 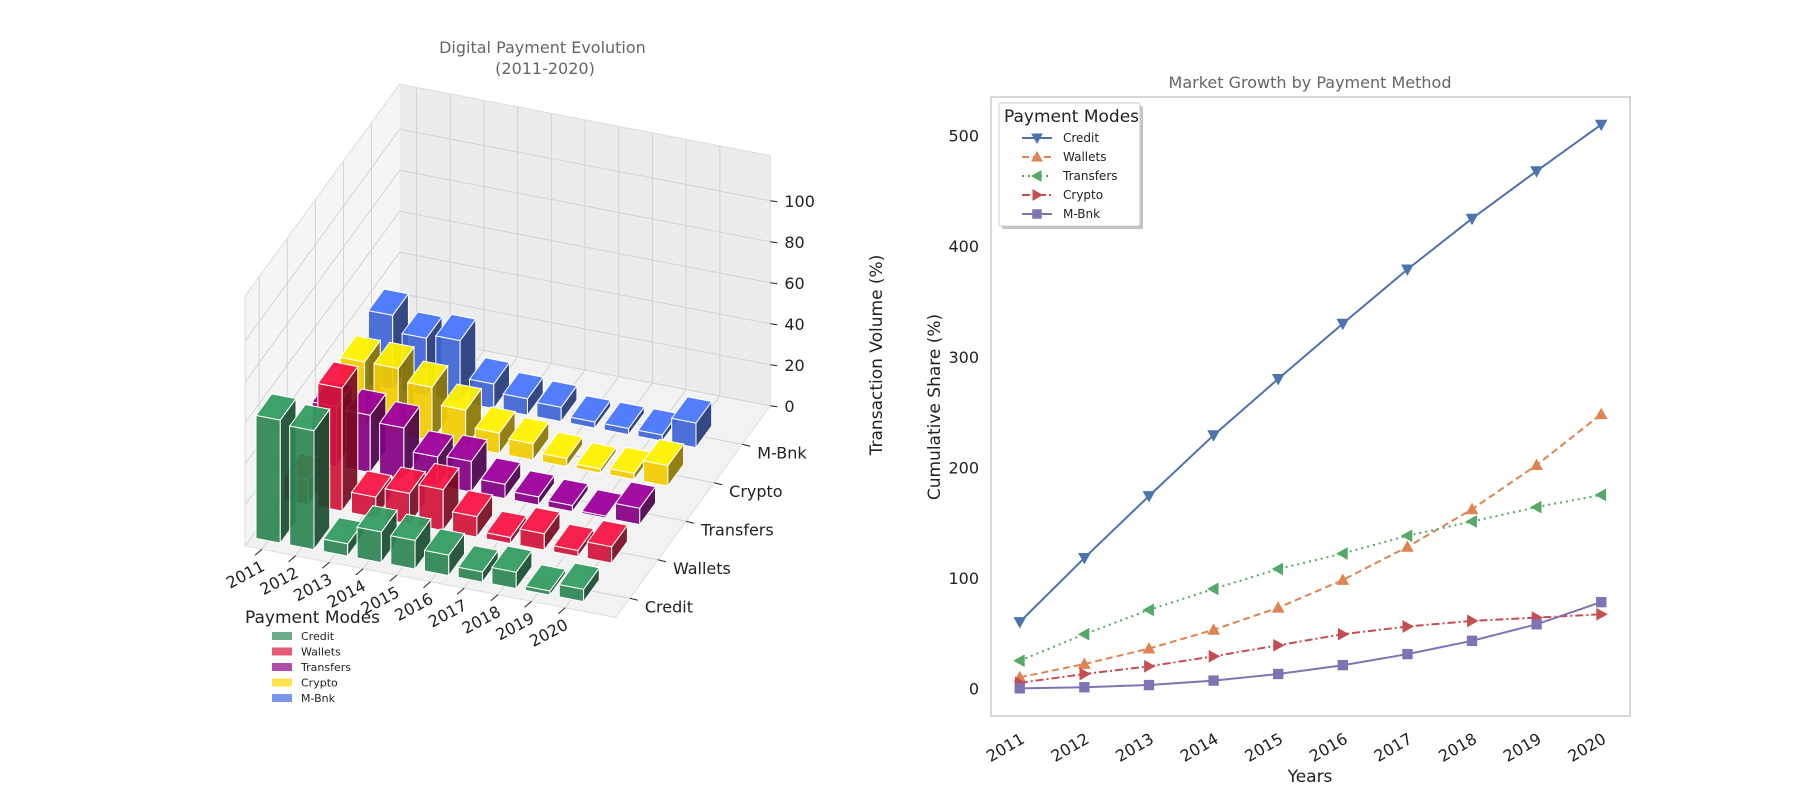 What do you see at coordinates (1084, 663) in the screenshot?
I see `point-wallets-2012` at bounding box center [1084, 663].